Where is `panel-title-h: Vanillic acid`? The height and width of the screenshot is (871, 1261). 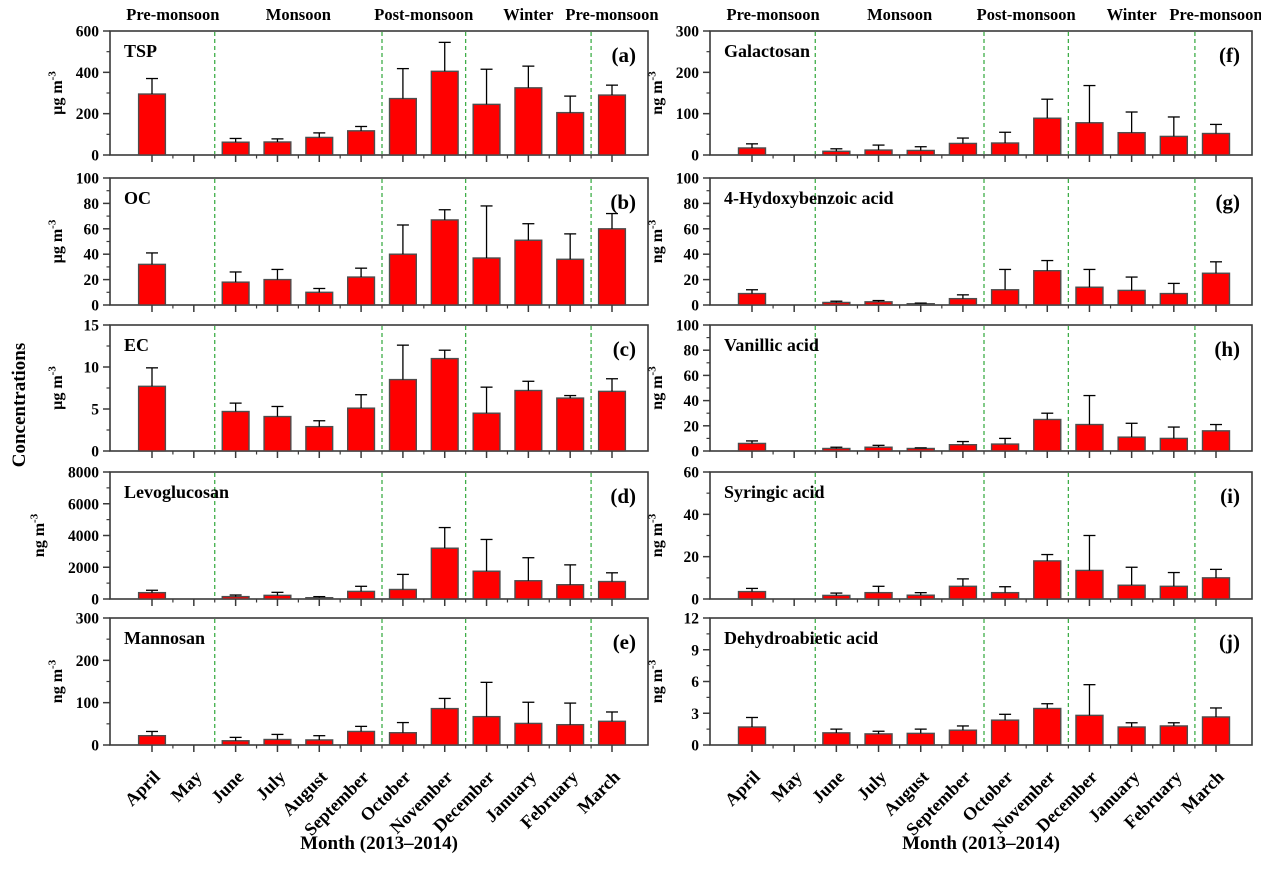 panel-title-h: Vanillic acid is located at coordinates (771, 345).